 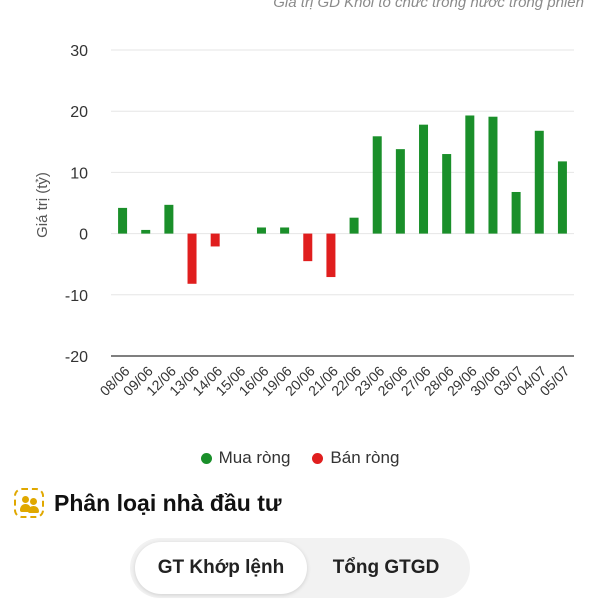 I want to click on tab-total-value: Tổng GTGD, so click(x=386, y=567).